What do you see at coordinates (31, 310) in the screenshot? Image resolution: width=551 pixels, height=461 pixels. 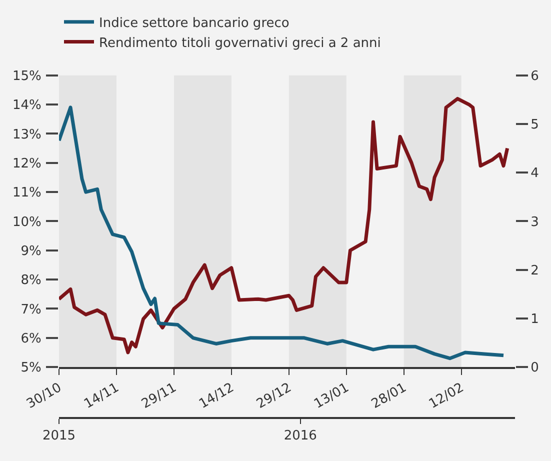 I see `y-tick-label: 7%` at bounding box center [31, 310].